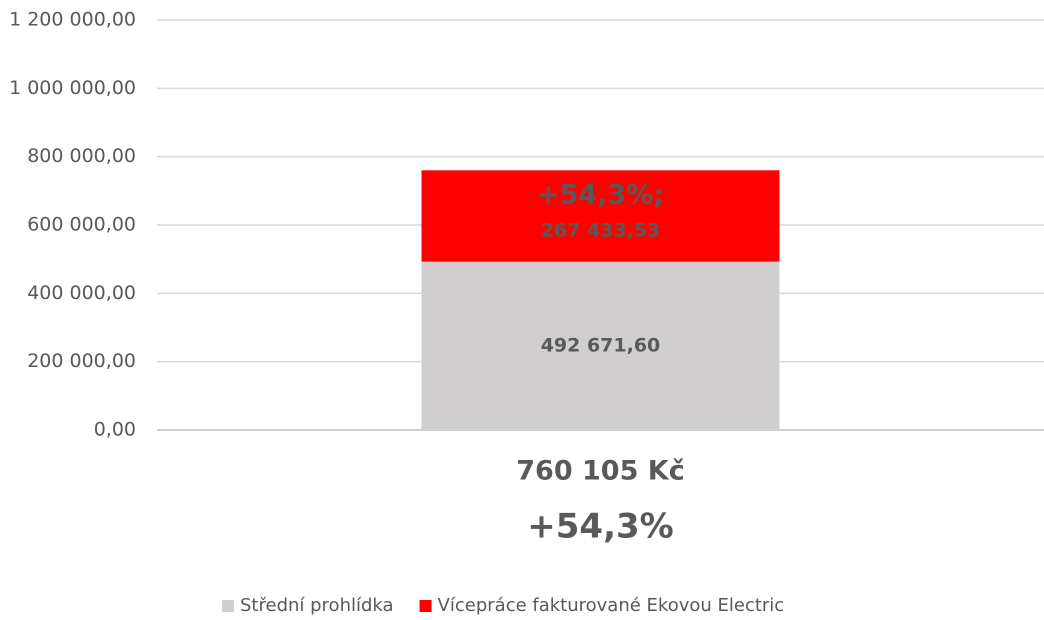  I want to click on y-tick-label: 800 000,00, so click(81, 156).